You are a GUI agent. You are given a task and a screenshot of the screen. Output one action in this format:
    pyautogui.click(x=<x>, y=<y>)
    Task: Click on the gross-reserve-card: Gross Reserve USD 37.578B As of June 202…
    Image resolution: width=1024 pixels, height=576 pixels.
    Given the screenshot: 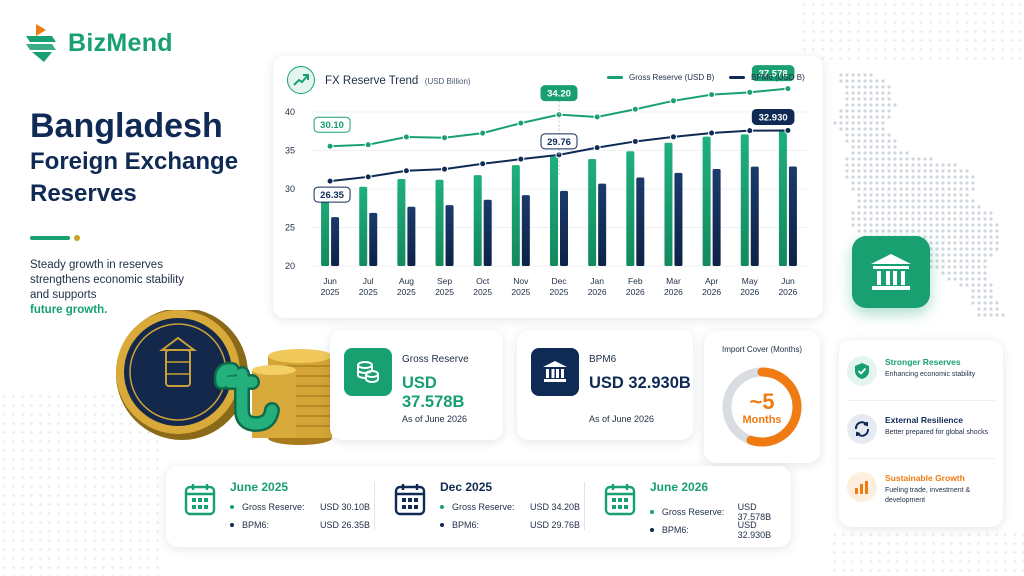 What is the action you would take?
    pyautogui.click(x=416, y=385)
    